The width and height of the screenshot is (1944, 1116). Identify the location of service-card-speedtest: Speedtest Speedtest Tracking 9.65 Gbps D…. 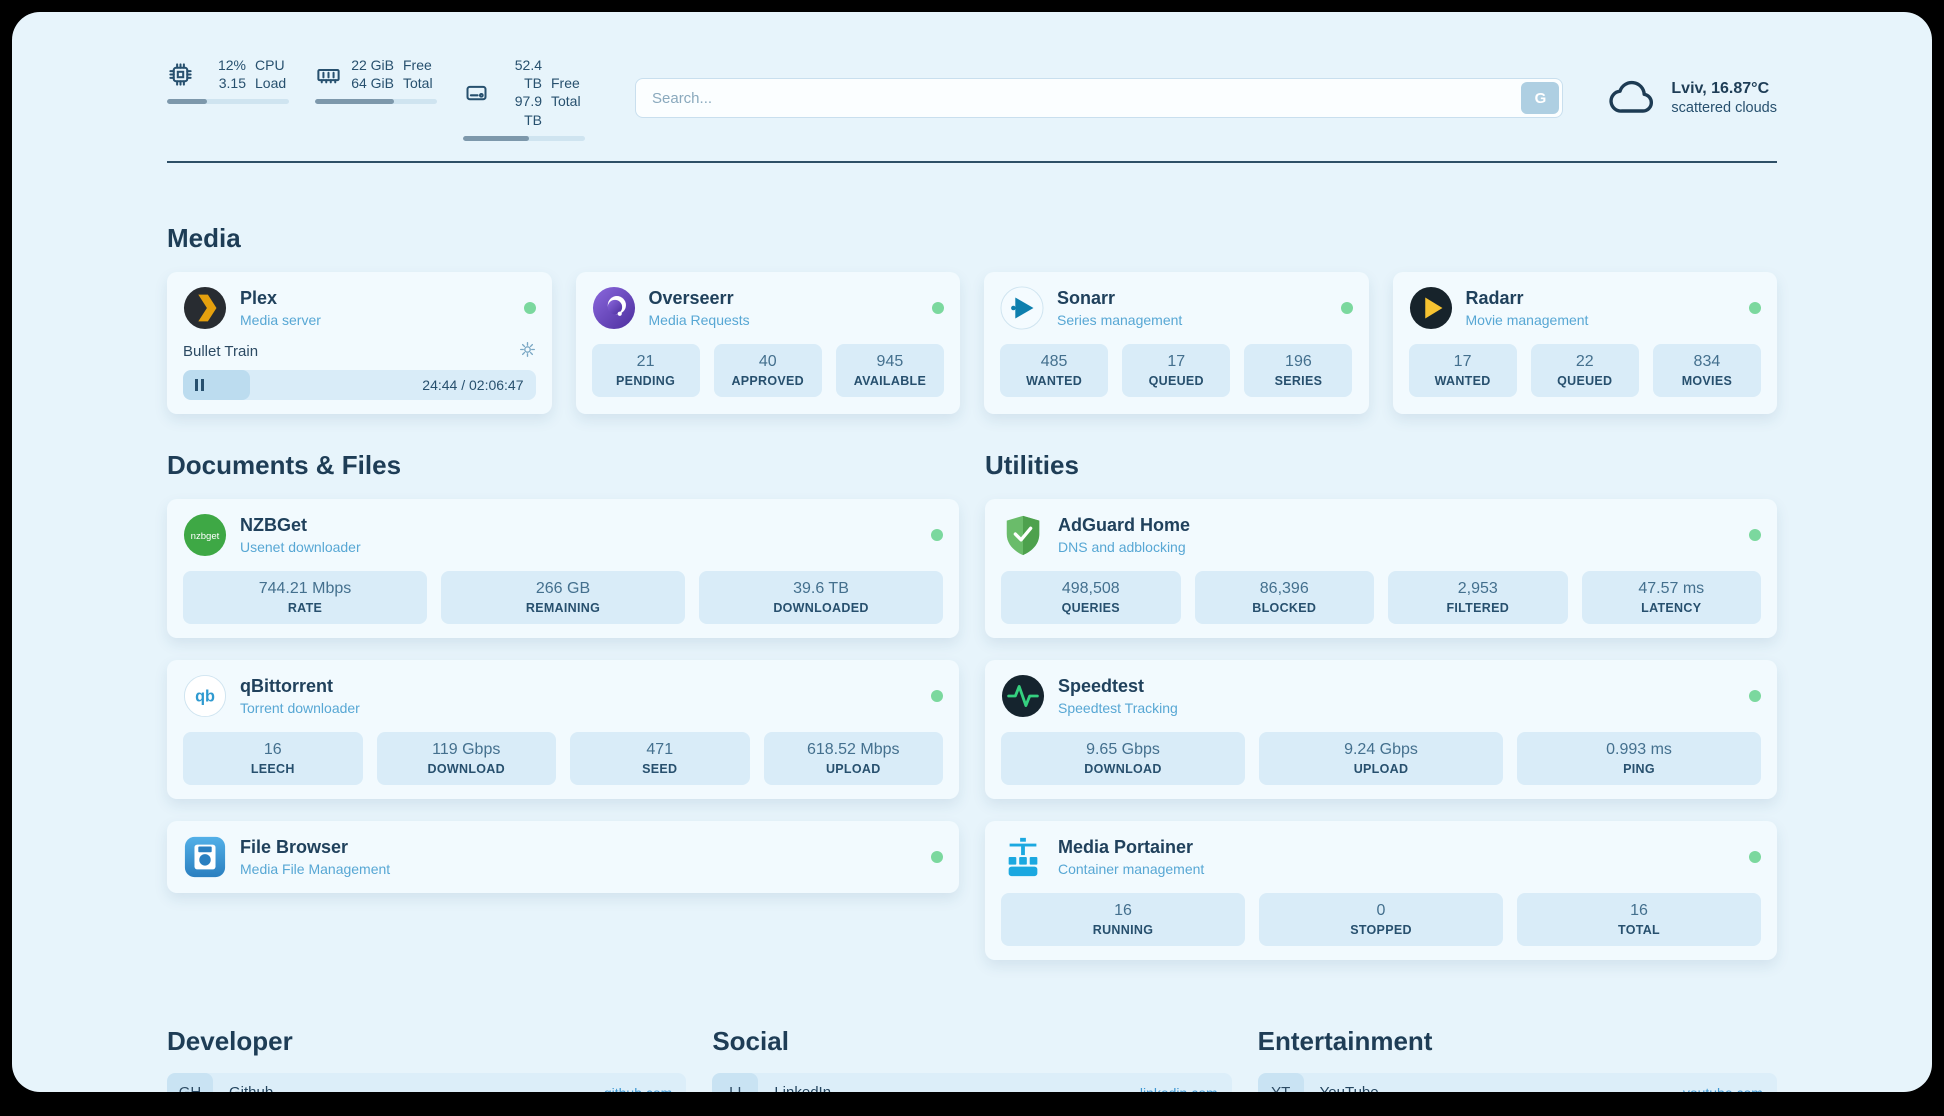
(1381, 729).